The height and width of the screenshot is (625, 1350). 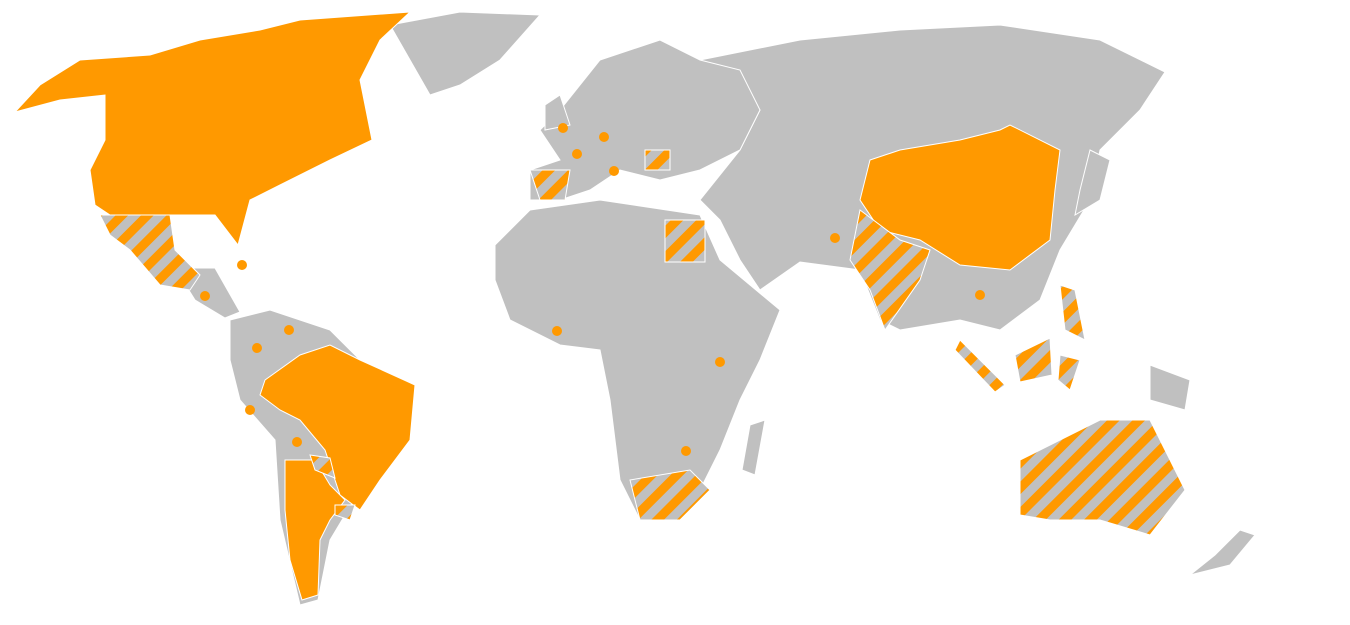 What do you see at coordinates (550, 185) in the screenshot?
I see `region-spain` at bounding box center [550, 185].